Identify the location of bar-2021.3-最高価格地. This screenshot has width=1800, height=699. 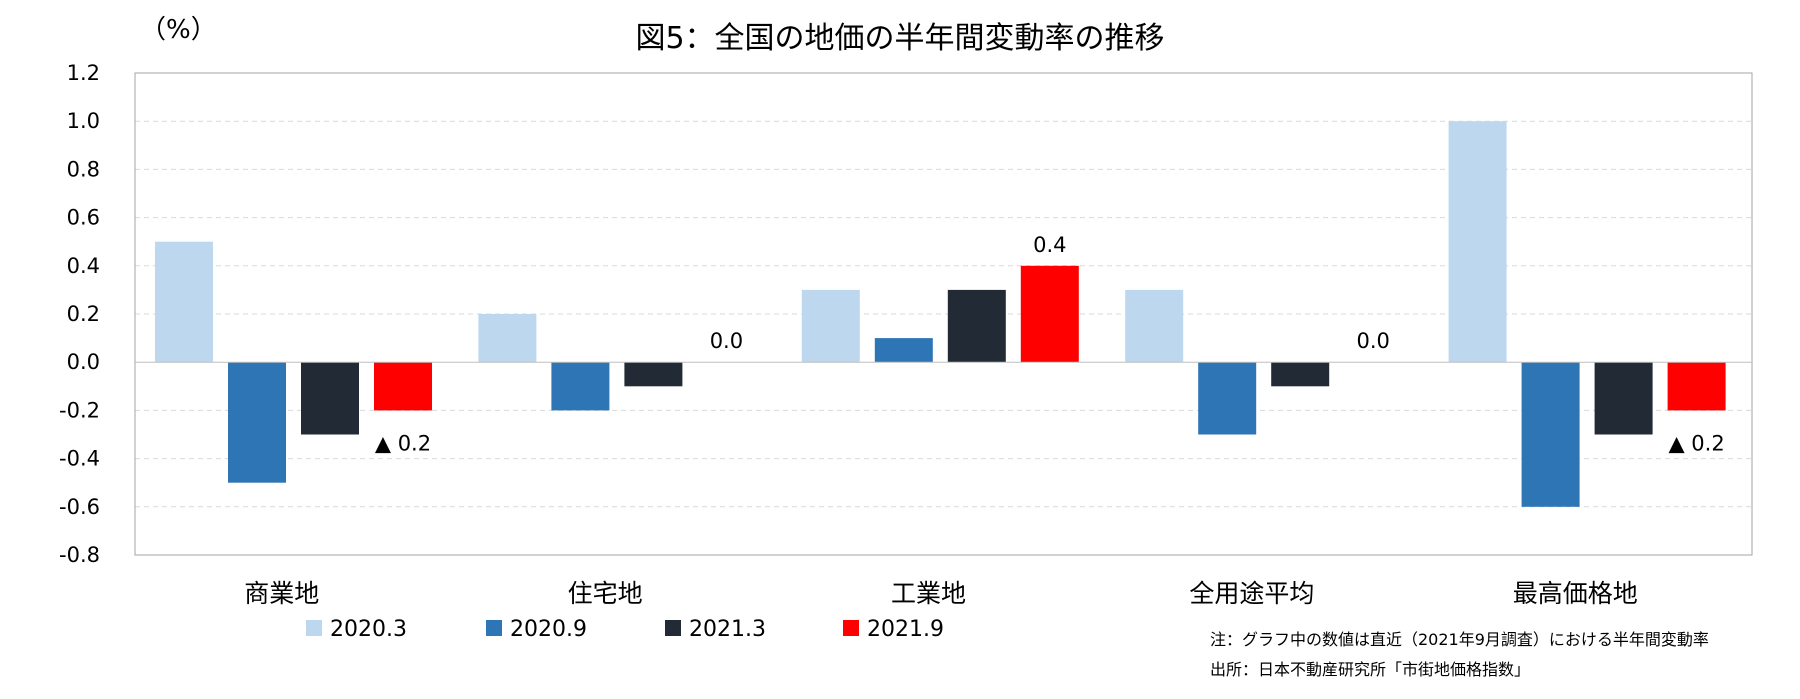
(1623, 398).